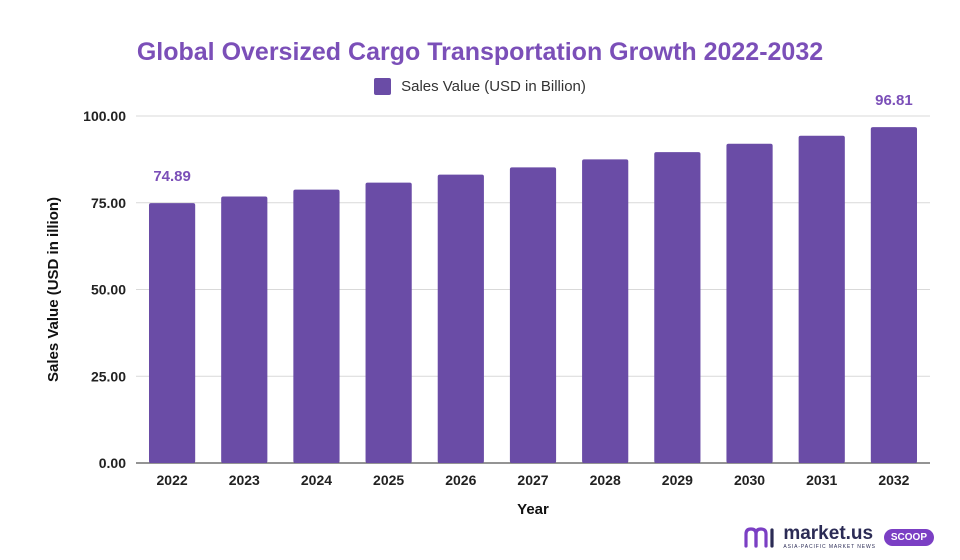  Describe the element at coordinates (908, 537) in the screenshot. I see `brand-badge: SCOOP` at that location.